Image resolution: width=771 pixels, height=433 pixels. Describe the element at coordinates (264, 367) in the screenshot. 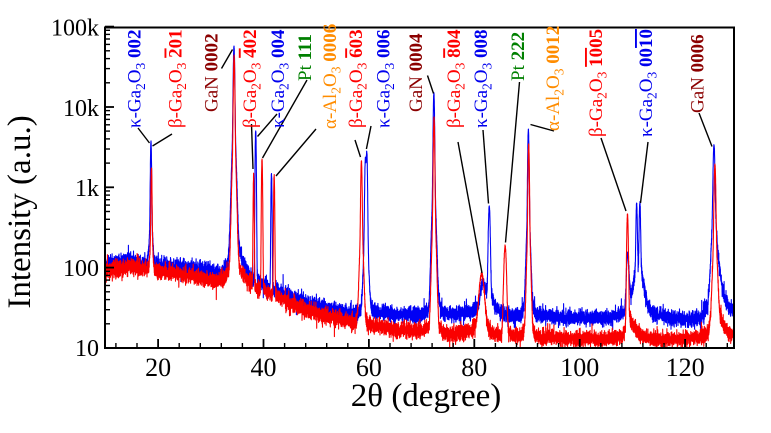

I see `svg-text: 40` at that location.